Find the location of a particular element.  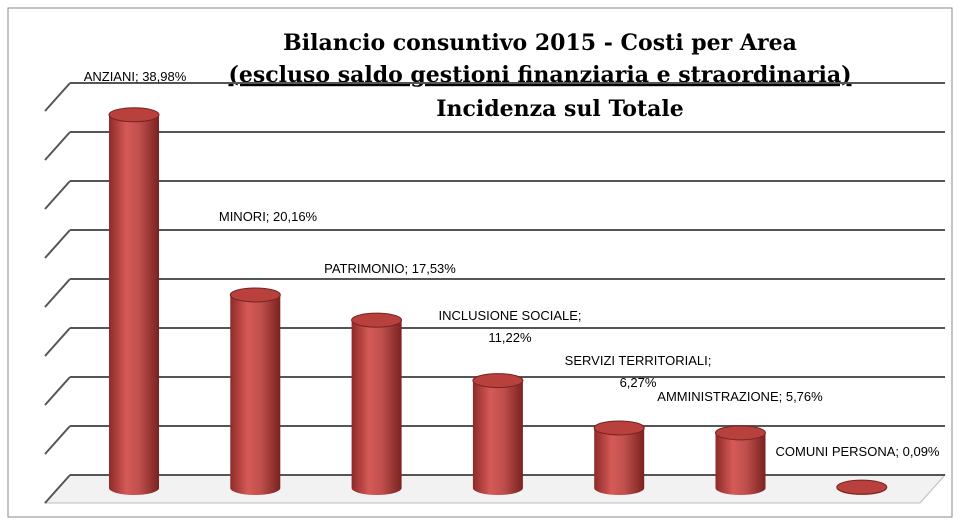

data-label: MINORI; 20,16% is located at coordinates (268, 216).